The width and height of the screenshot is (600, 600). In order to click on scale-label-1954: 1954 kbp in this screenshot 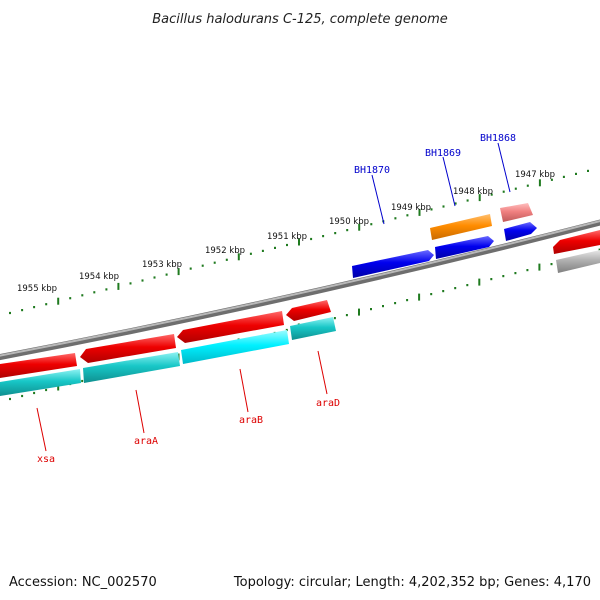, I will do `click(99, 277)`.